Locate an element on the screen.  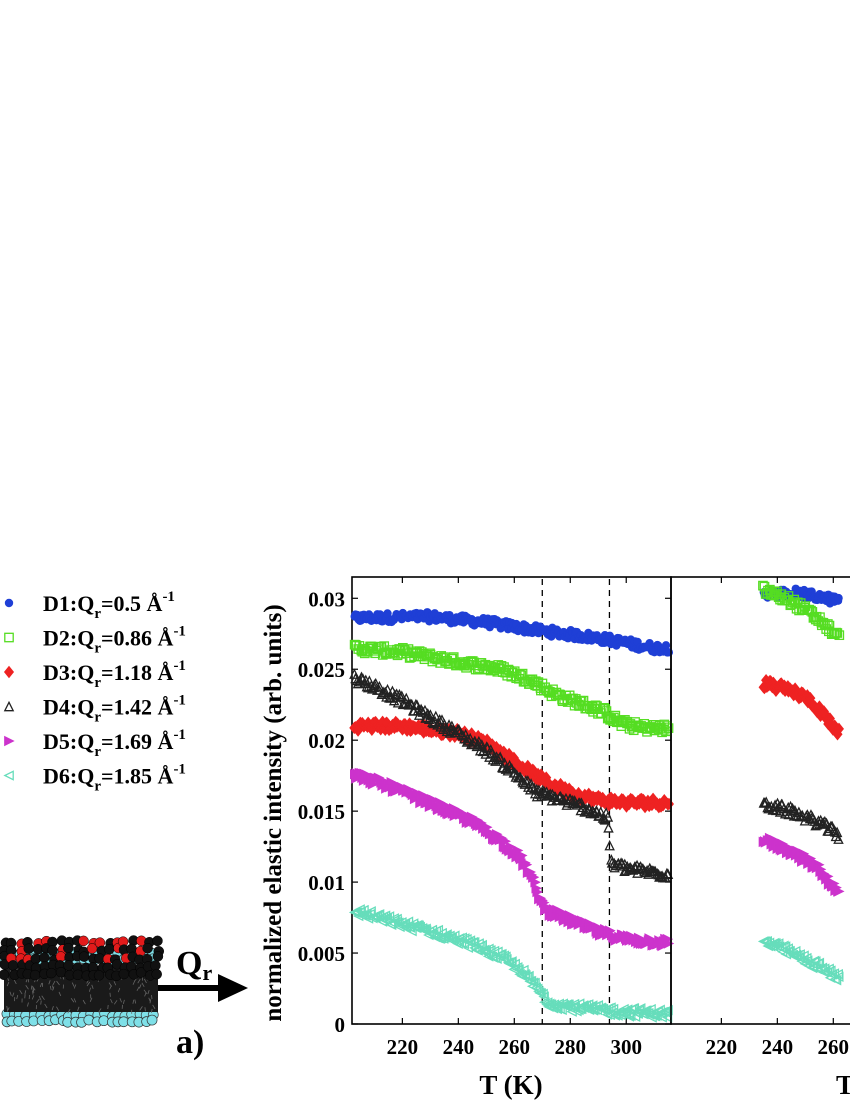
membrane-schematic: Qr a) is located at coordinates (124, 998).